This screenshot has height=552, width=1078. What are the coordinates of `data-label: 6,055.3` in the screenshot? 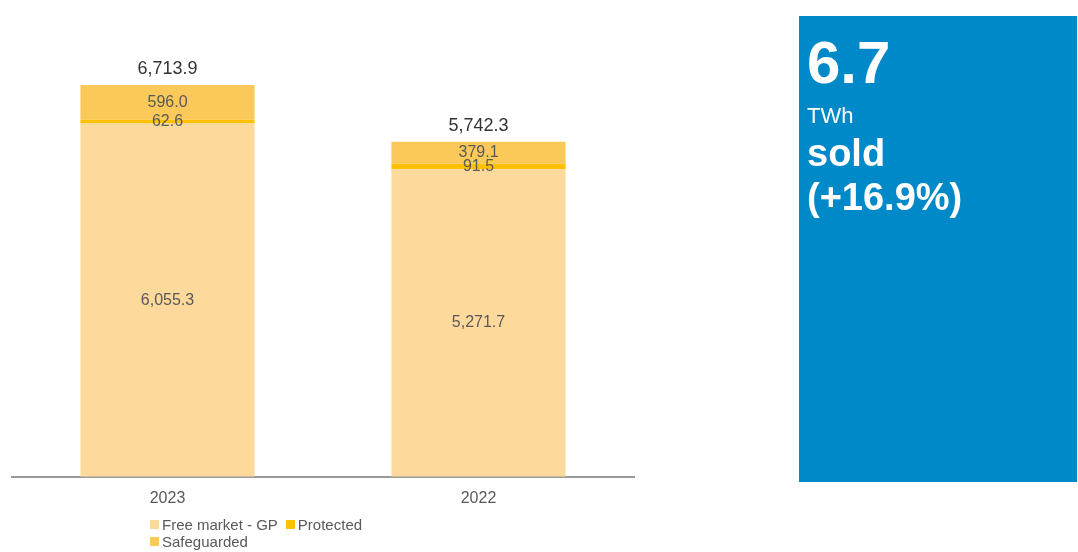 It's located at (167, 299).